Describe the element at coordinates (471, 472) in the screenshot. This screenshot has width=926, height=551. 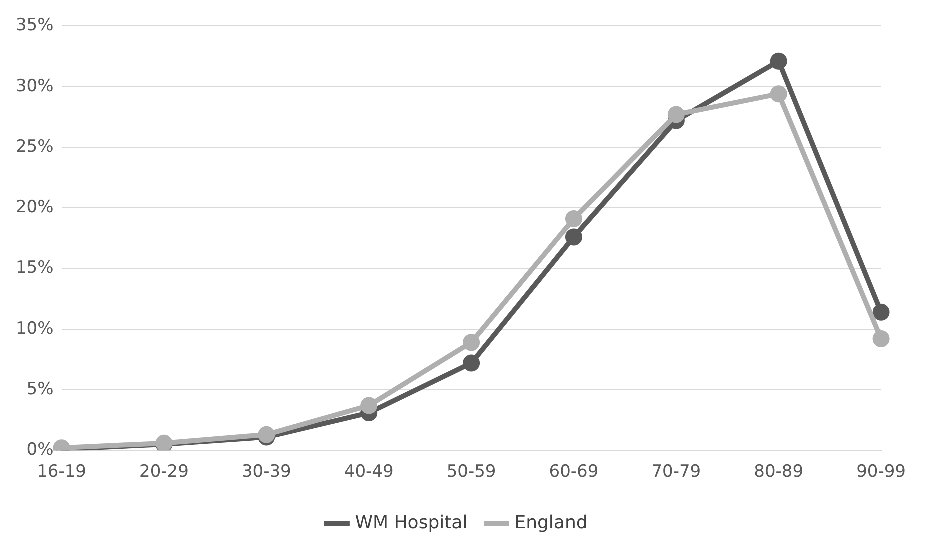
I see `x-tick-label: 50-59` at that location.